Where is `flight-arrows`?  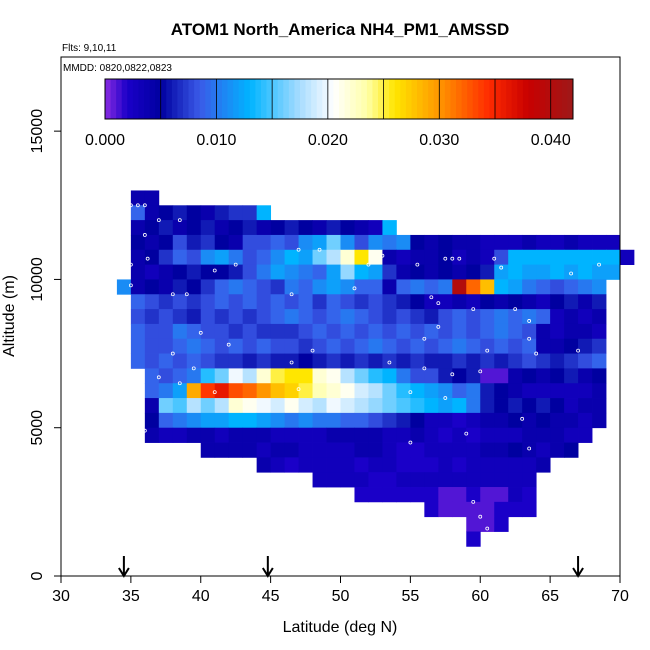 flight-arrows is located at coordinates (351, 567).